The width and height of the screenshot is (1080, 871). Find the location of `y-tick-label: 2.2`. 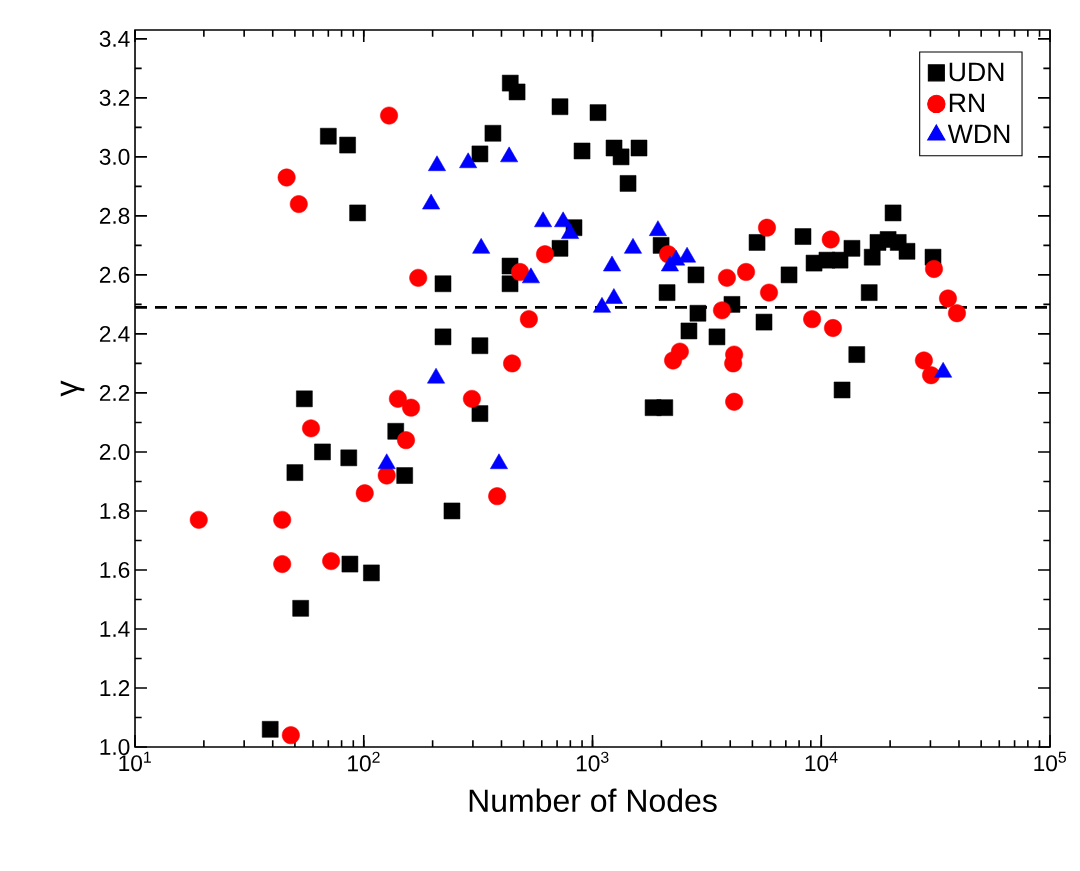

y-tick-label: 2.2 is located at coordinates (114, 393).